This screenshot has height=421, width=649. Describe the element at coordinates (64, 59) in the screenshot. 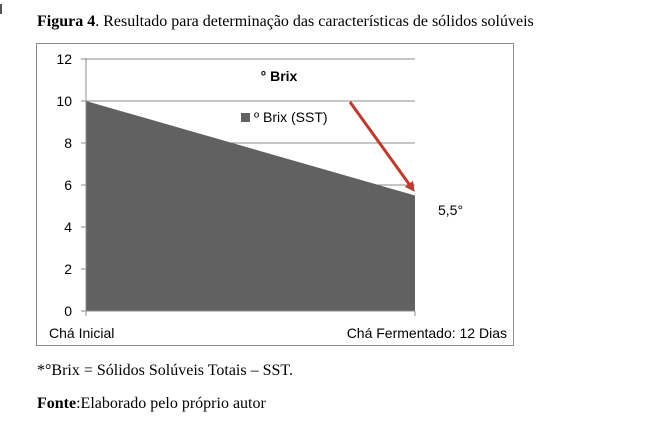

I see `y-tick-label: 12` at that location.